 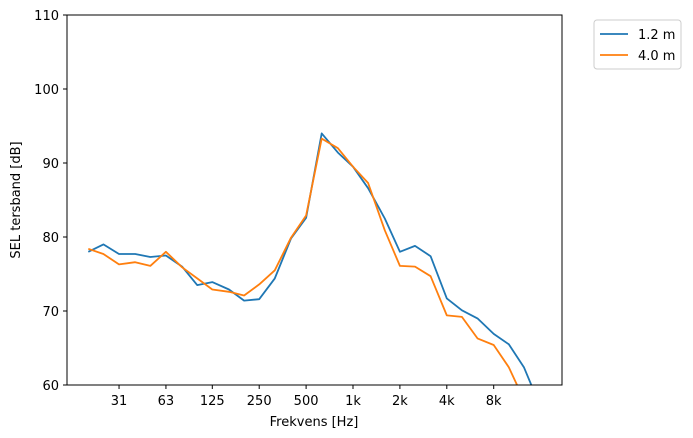 What do you see at coordinates (166, 401) in the screenshot?
I see `x-tick-label: 63` at bounding box center [166, 401].